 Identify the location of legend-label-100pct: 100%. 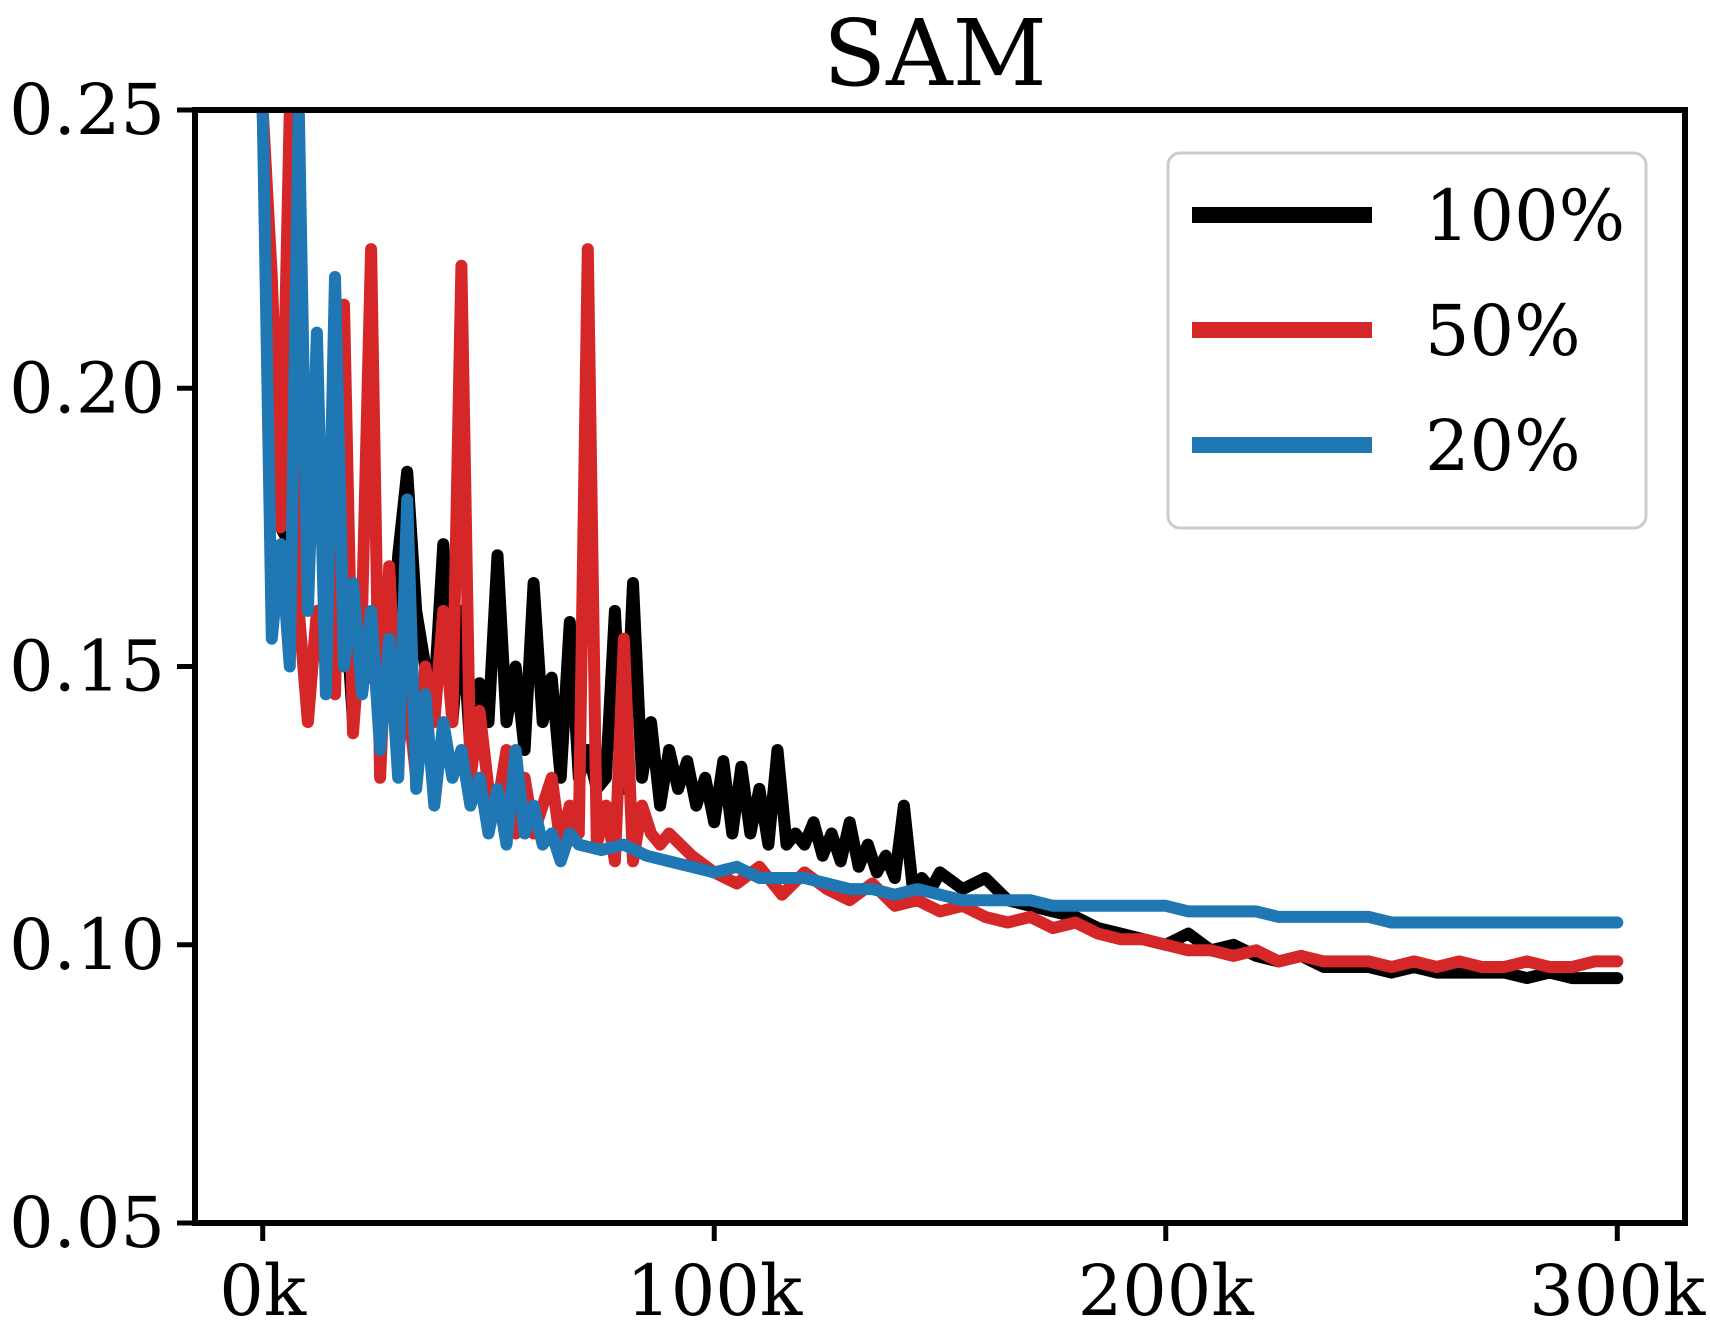
(1525, 216).